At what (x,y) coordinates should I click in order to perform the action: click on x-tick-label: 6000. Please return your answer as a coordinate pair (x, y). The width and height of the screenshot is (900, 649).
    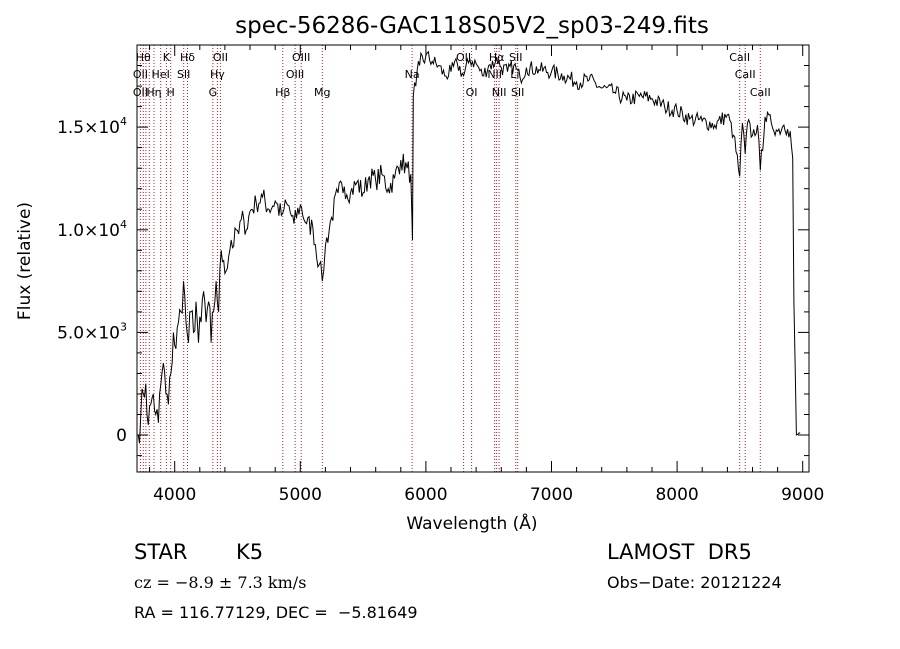
    Looking at the image, I should click on (425, 495).